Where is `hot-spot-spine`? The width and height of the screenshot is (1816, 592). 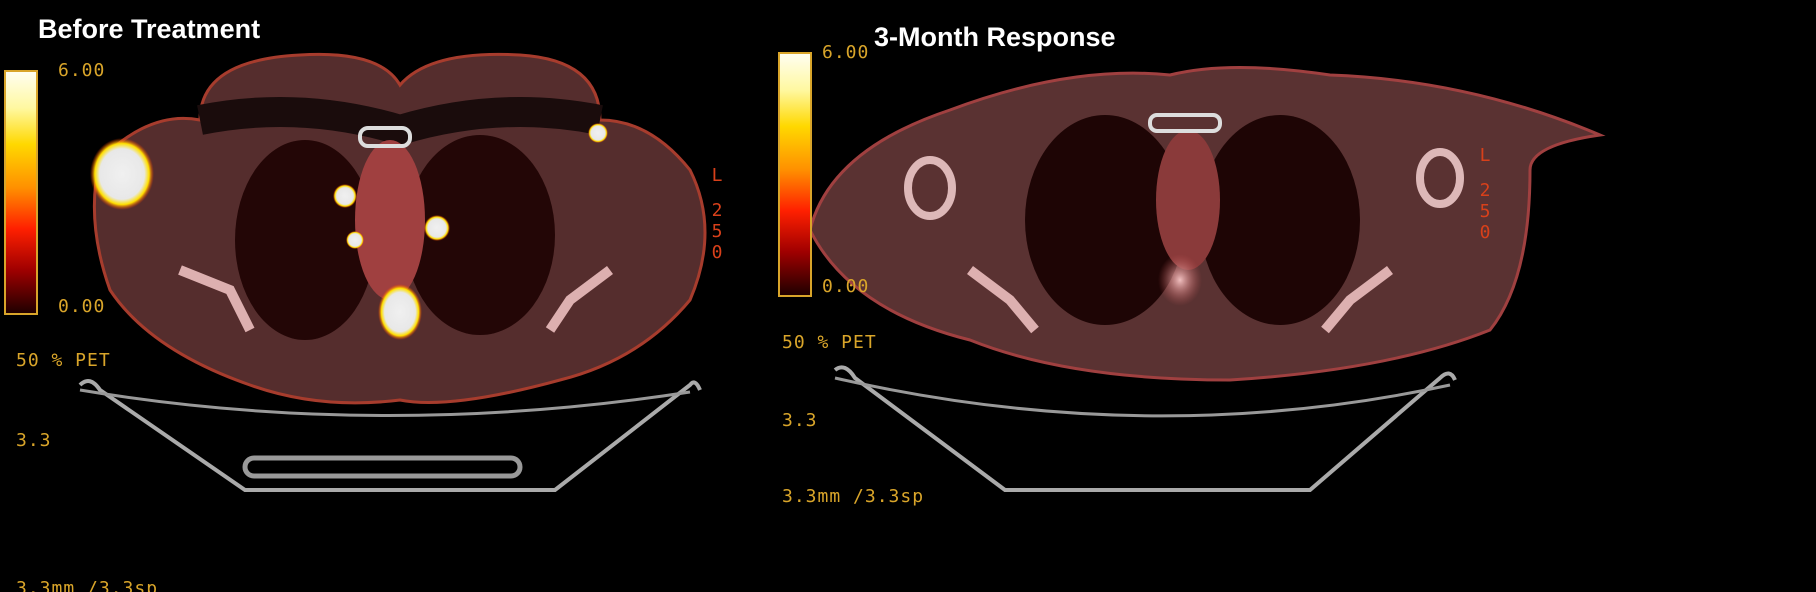
hot-spot-spine is located at coordinates (400, 312).